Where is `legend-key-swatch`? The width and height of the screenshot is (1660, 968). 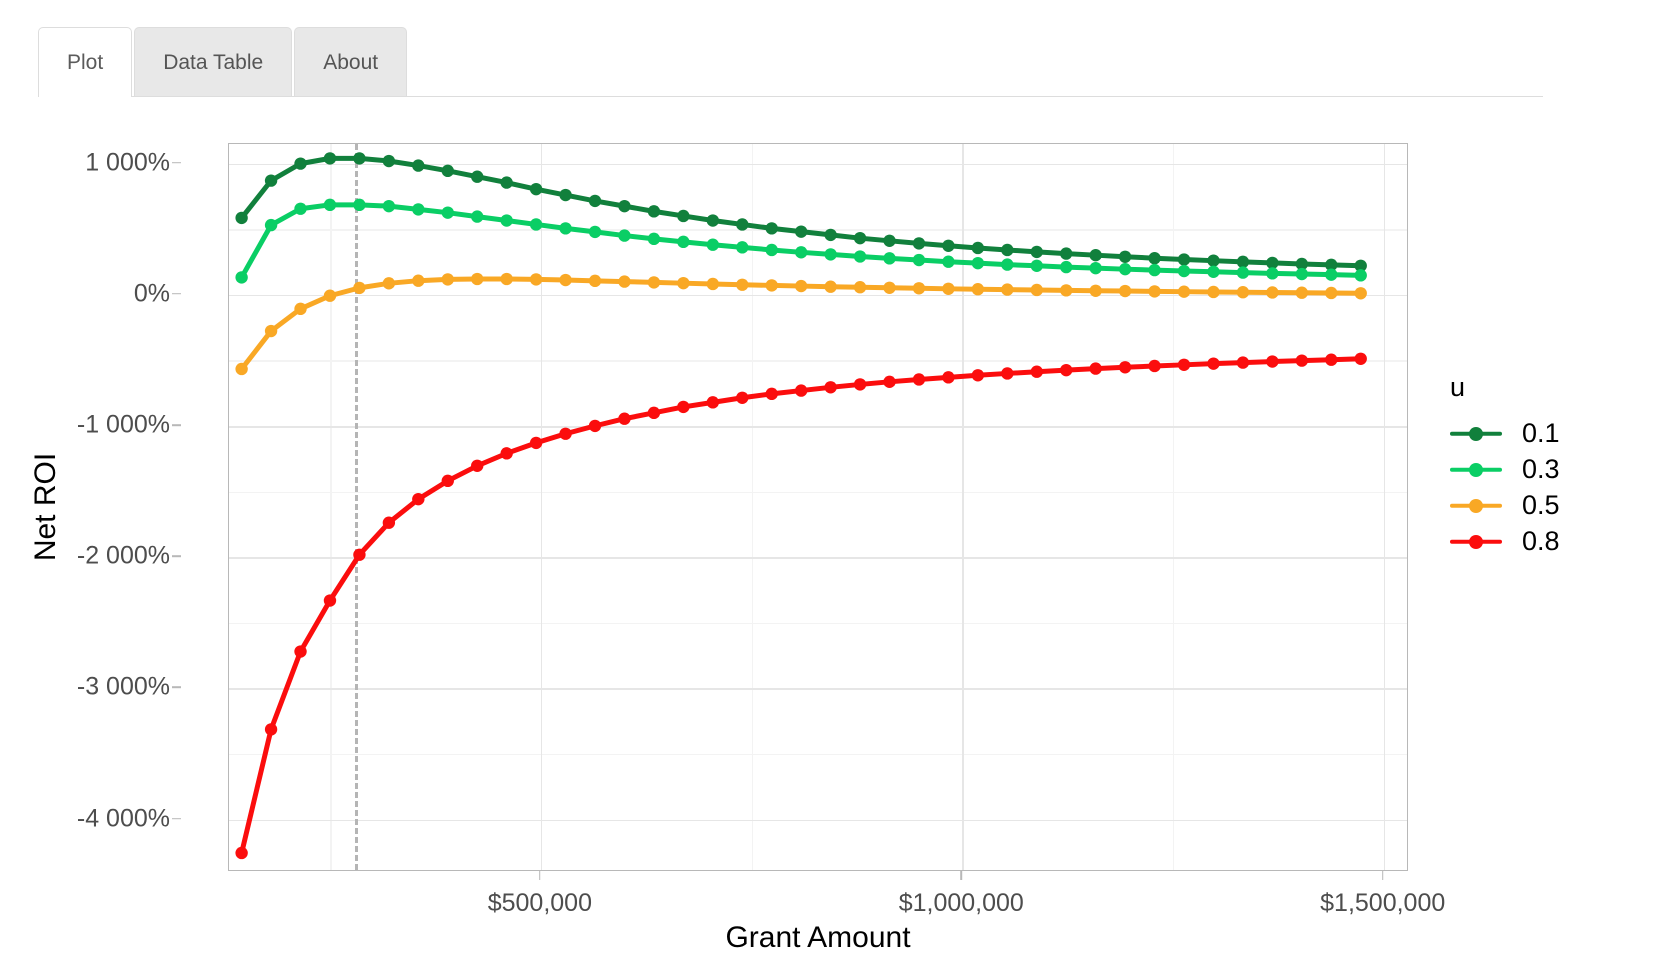 legend-key-swatch is located at coordinates (1476, 469).